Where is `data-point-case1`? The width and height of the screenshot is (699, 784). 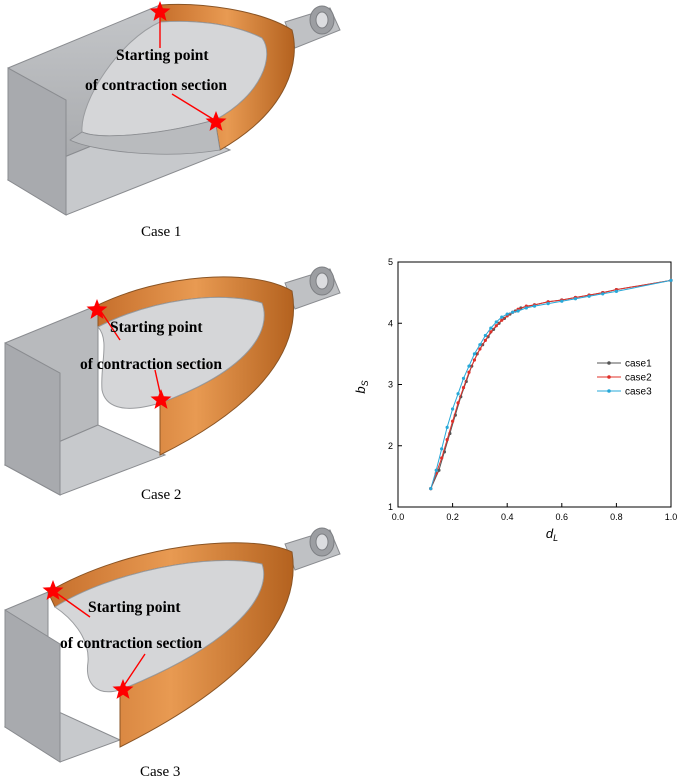
data-point-case1 is located at coordinates (439, 470).